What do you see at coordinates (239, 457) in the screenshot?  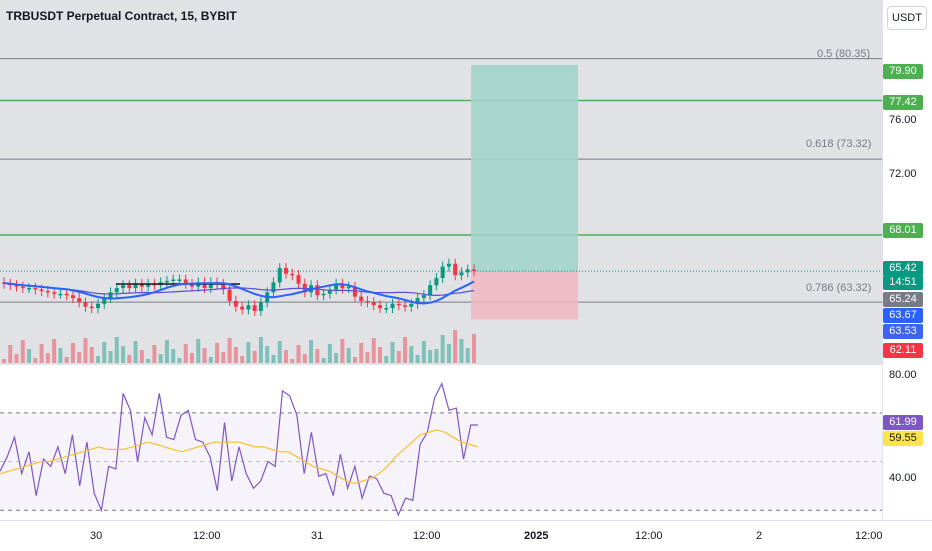 I see `rsi-signal-line` at bounding box center [239, 457].